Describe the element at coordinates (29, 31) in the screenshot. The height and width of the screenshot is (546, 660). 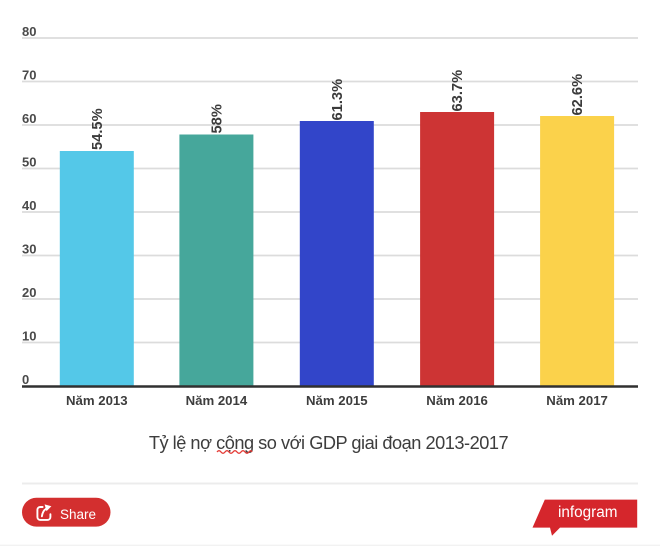
I see `svg-text: 80` at that location.